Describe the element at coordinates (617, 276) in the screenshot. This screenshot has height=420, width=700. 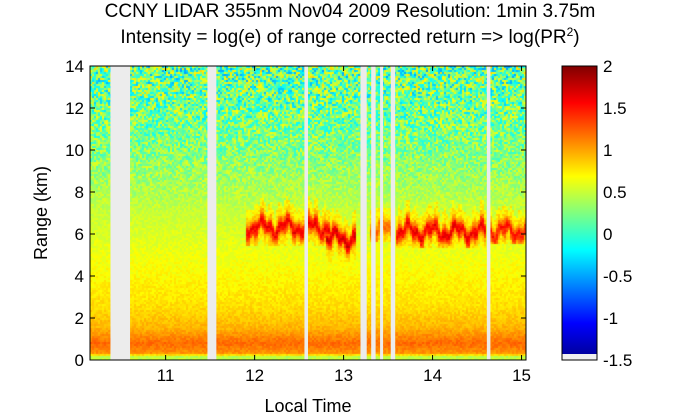
I see `colorbar-tick-label: -0.5` at that location.